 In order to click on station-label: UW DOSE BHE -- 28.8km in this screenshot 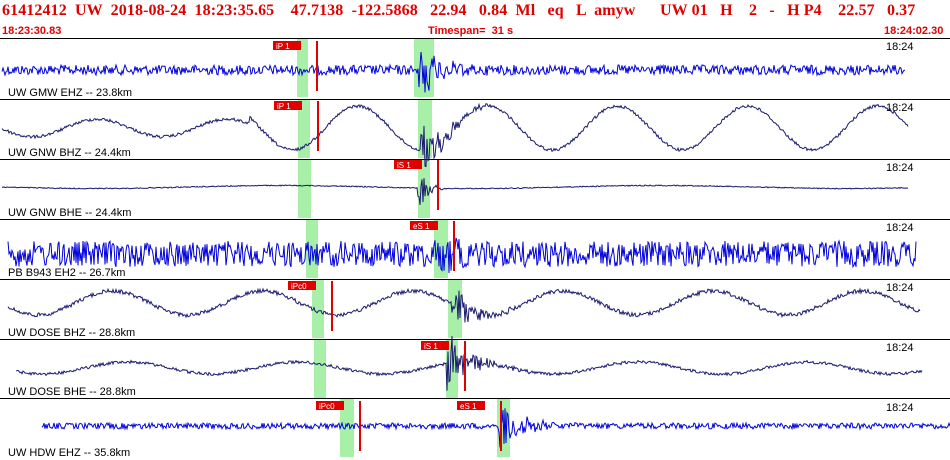, I will do `click(72, 392)`.